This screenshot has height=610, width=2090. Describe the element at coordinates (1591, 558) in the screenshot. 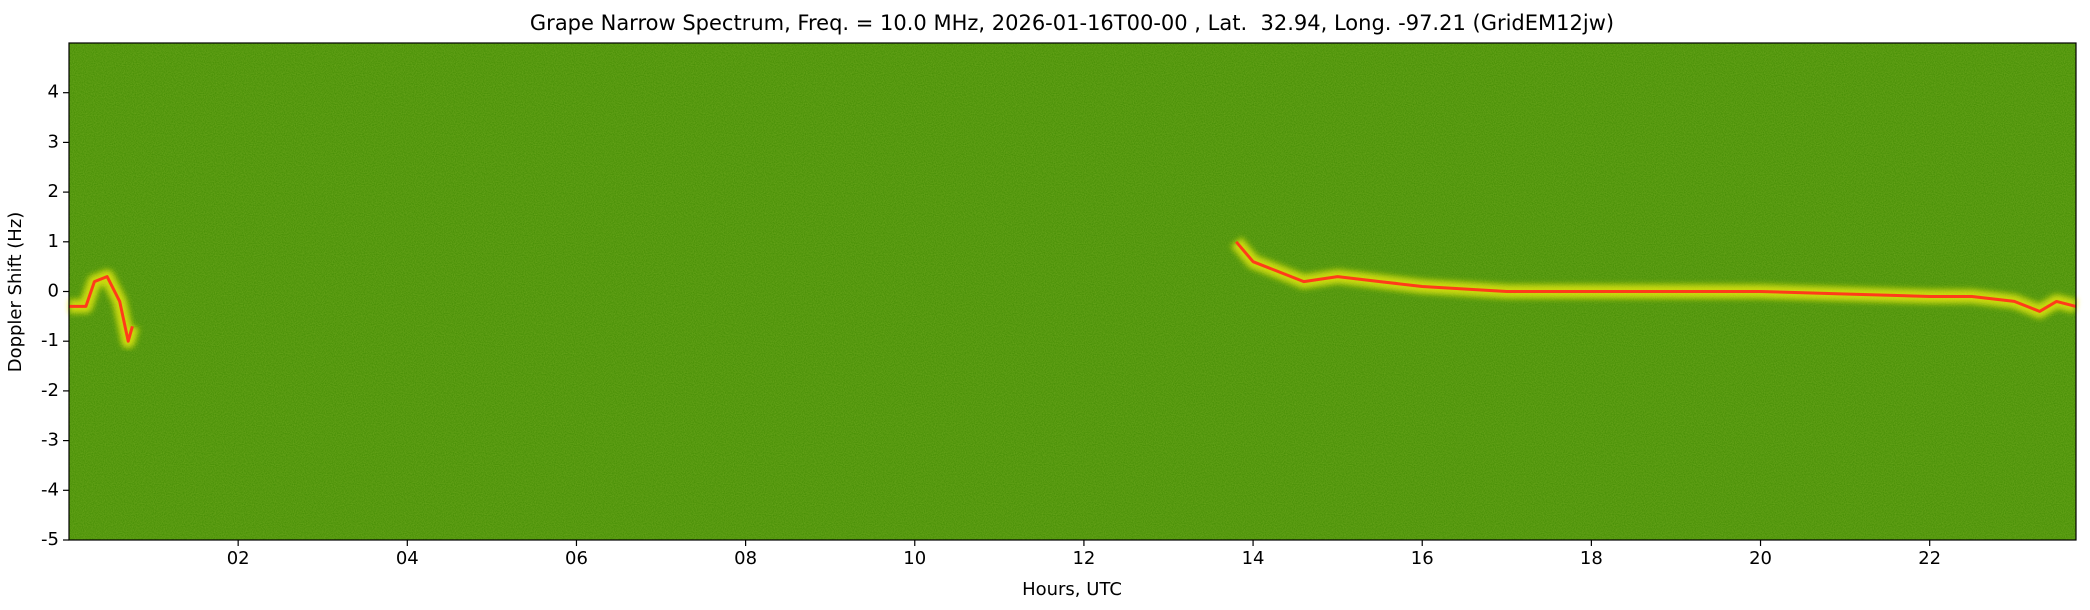

I see `x-tick-label: 18` at that location.